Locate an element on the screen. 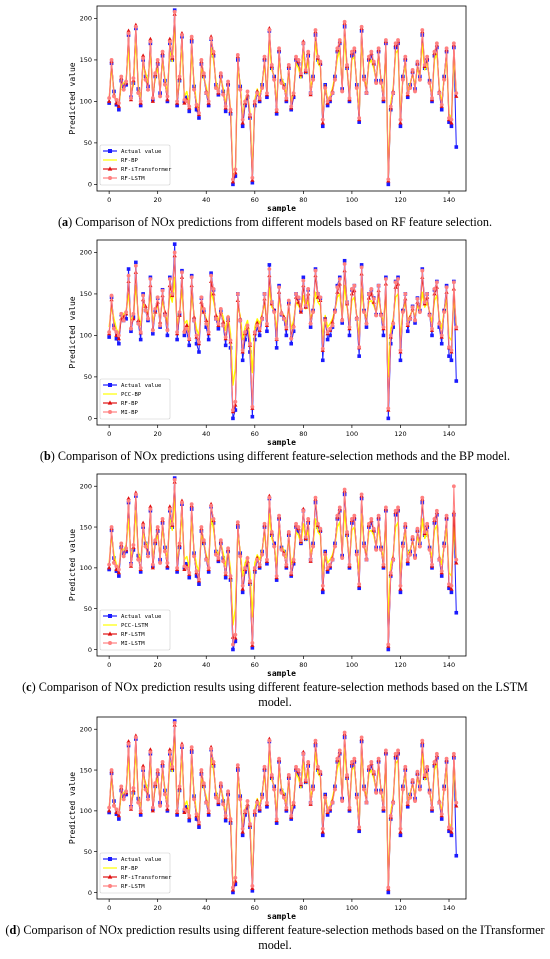 This screenshot has width=550, height=959. x-axis-label: sample is located at coordinates (281, 673).